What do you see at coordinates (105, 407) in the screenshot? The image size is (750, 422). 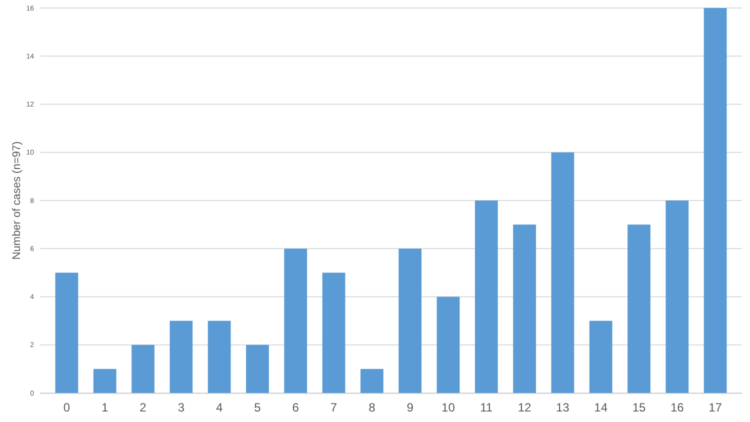 I see `x-tick-label: 1` at bounding box center [105, 407].